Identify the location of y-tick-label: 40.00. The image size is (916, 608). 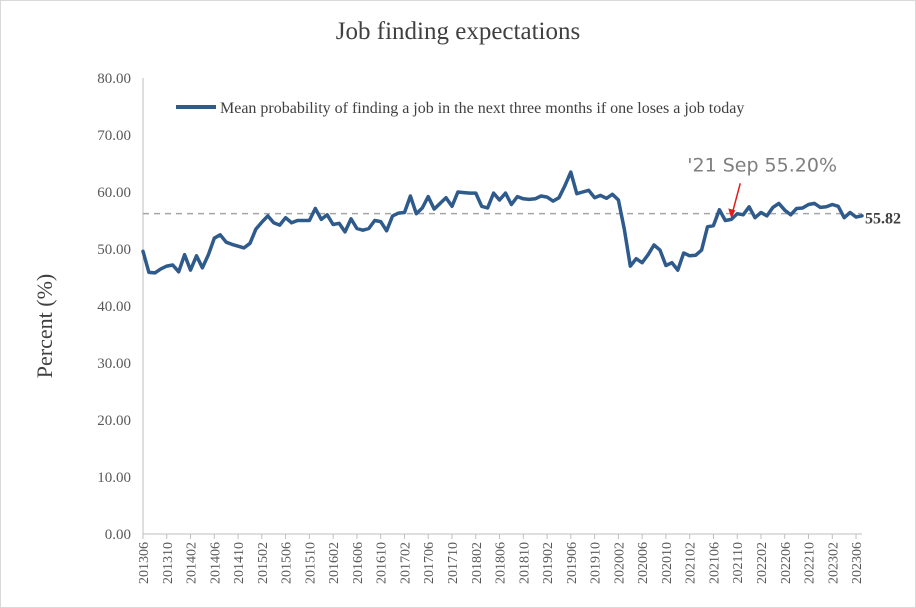
(114, 307).